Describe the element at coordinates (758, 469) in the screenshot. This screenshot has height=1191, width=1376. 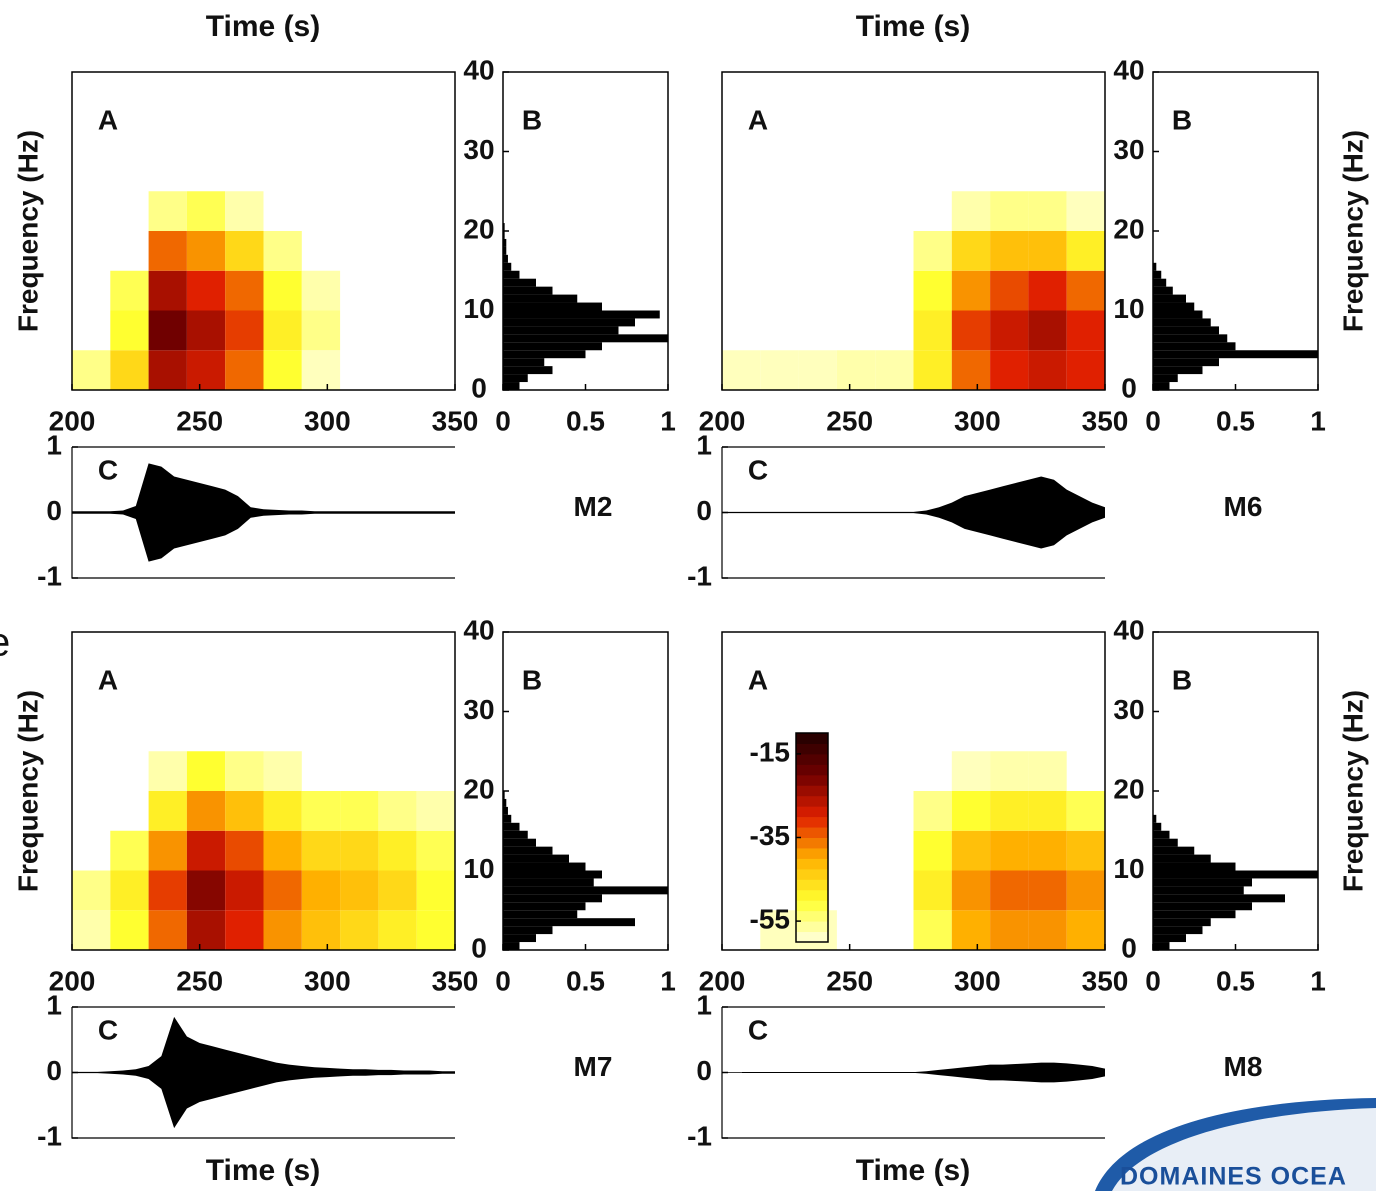
I see `panel-letter-c: C` at that location.